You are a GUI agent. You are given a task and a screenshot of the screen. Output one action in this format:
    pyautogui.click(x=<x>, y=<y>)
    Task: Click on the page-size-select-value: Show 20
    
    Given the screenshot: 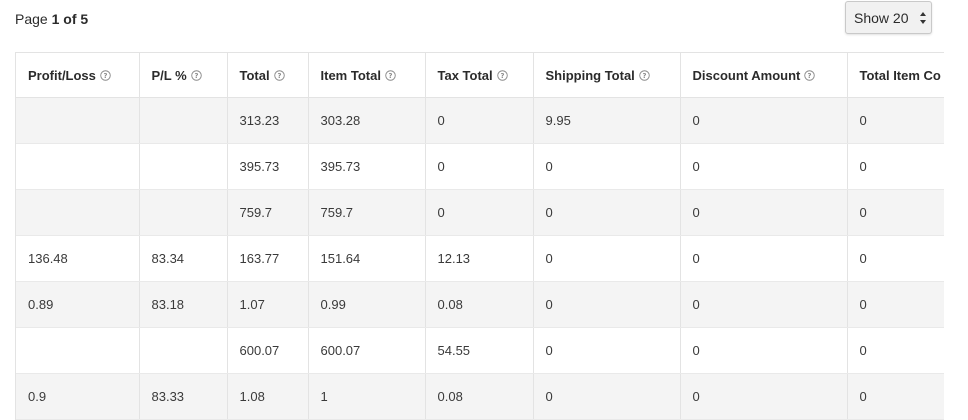 What is the action you would take?
    pyautogui.click(x=881, y=17)
    